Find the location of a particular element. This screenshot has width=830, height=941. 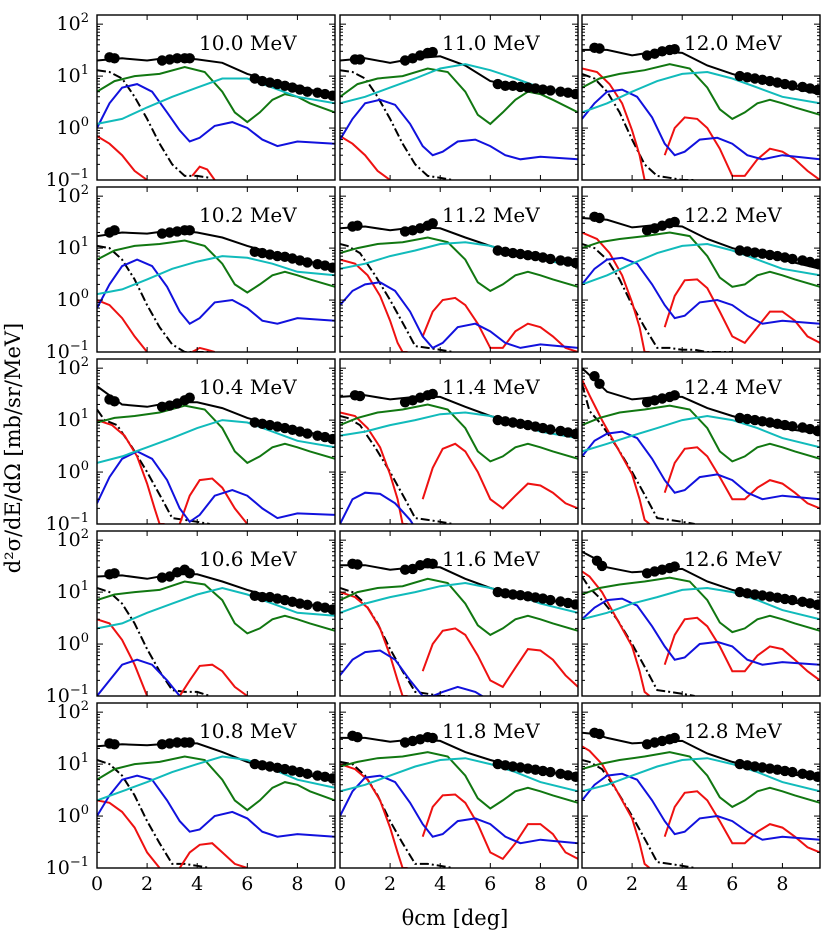

x-tick-label: 4 is located at coordinates (682, 884).